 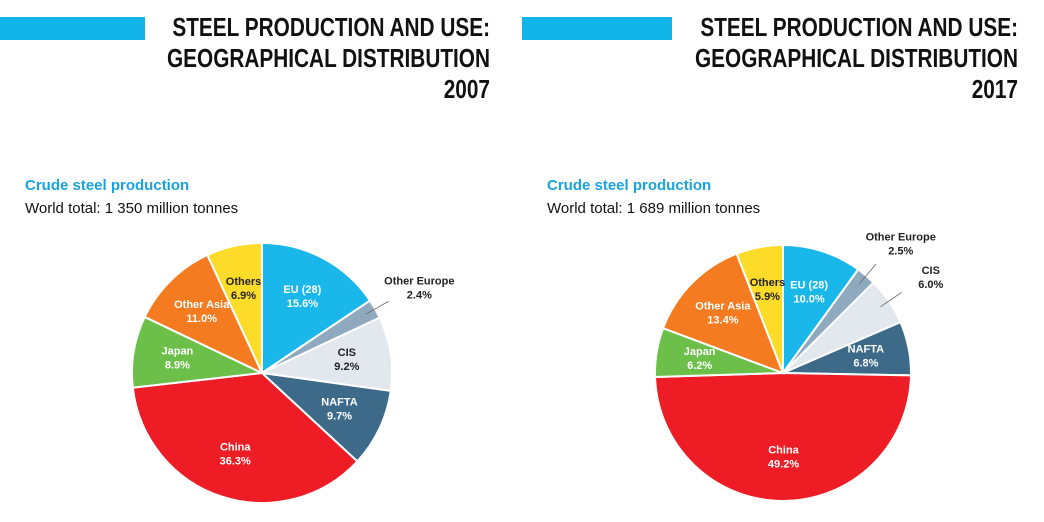 What do you see at coordinates (346, 367) in the screenshot?
I see `data-label: 9.2%` at bounding box center [346, 367].